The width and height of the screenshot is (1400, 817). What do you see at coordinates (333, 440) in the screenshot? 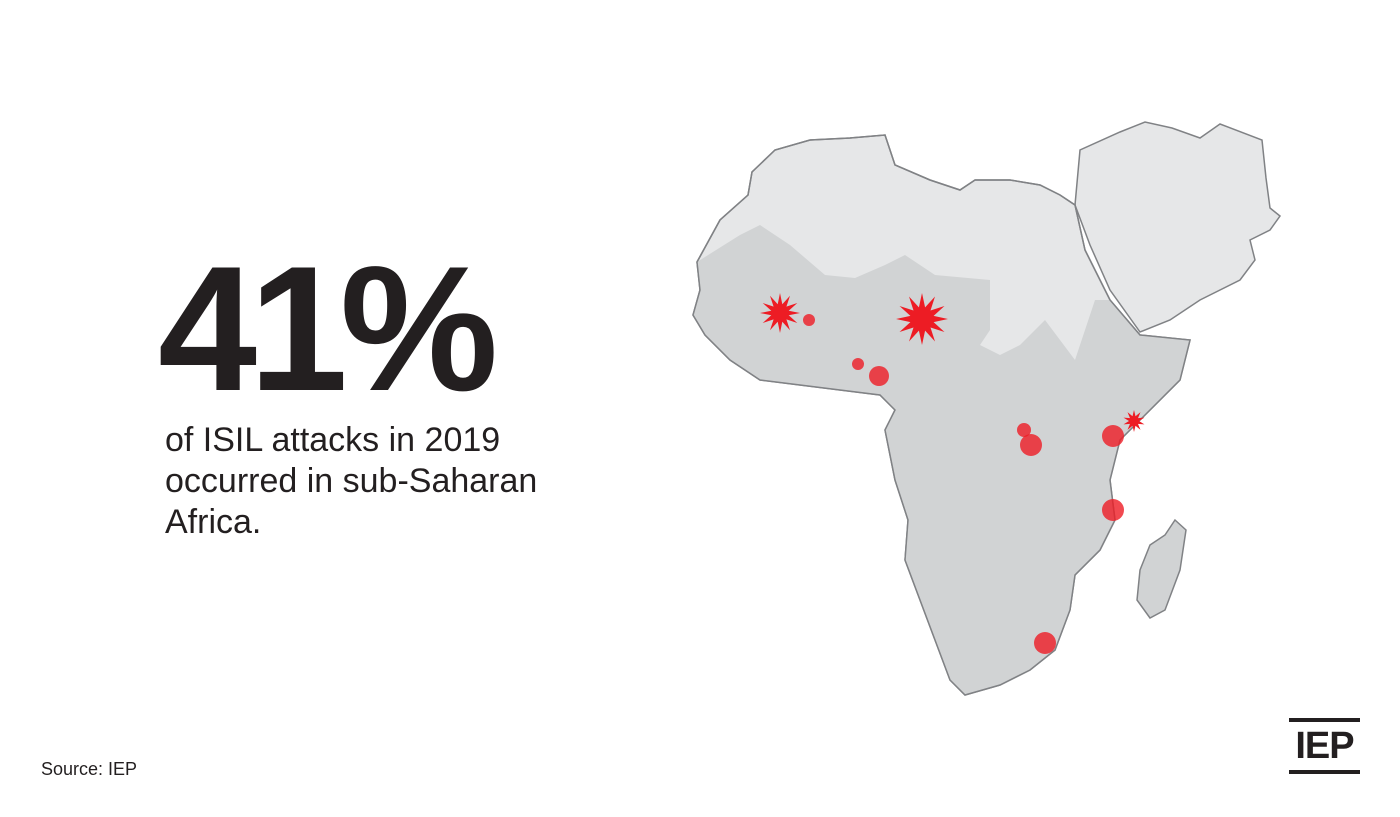
I see `description-line: of ISIL attacks in 2019` at bounding box center [333, 440].